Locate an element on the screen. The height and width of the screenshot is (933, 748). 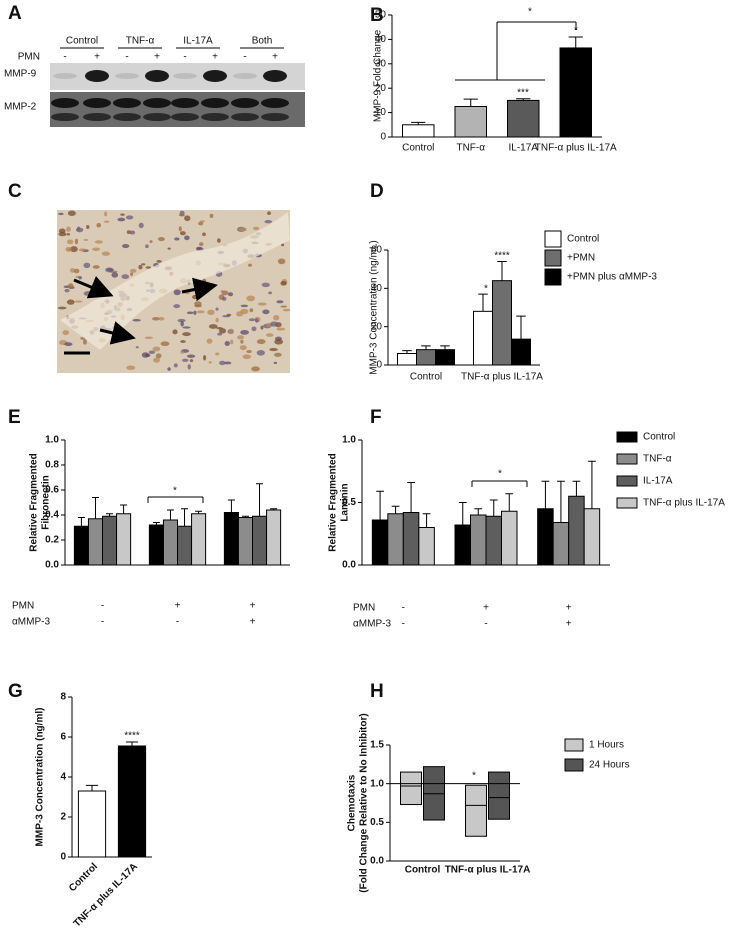
panel-label: H is located at coordinates (377, 691).